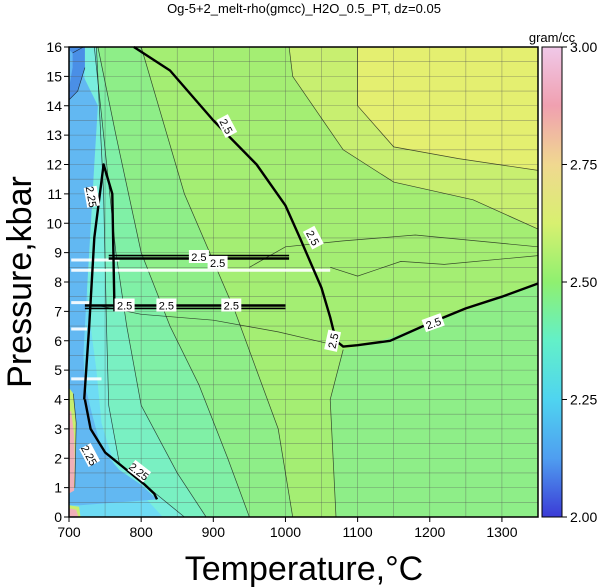  I want to click on y-tick-label: 12, so click(54, 165).